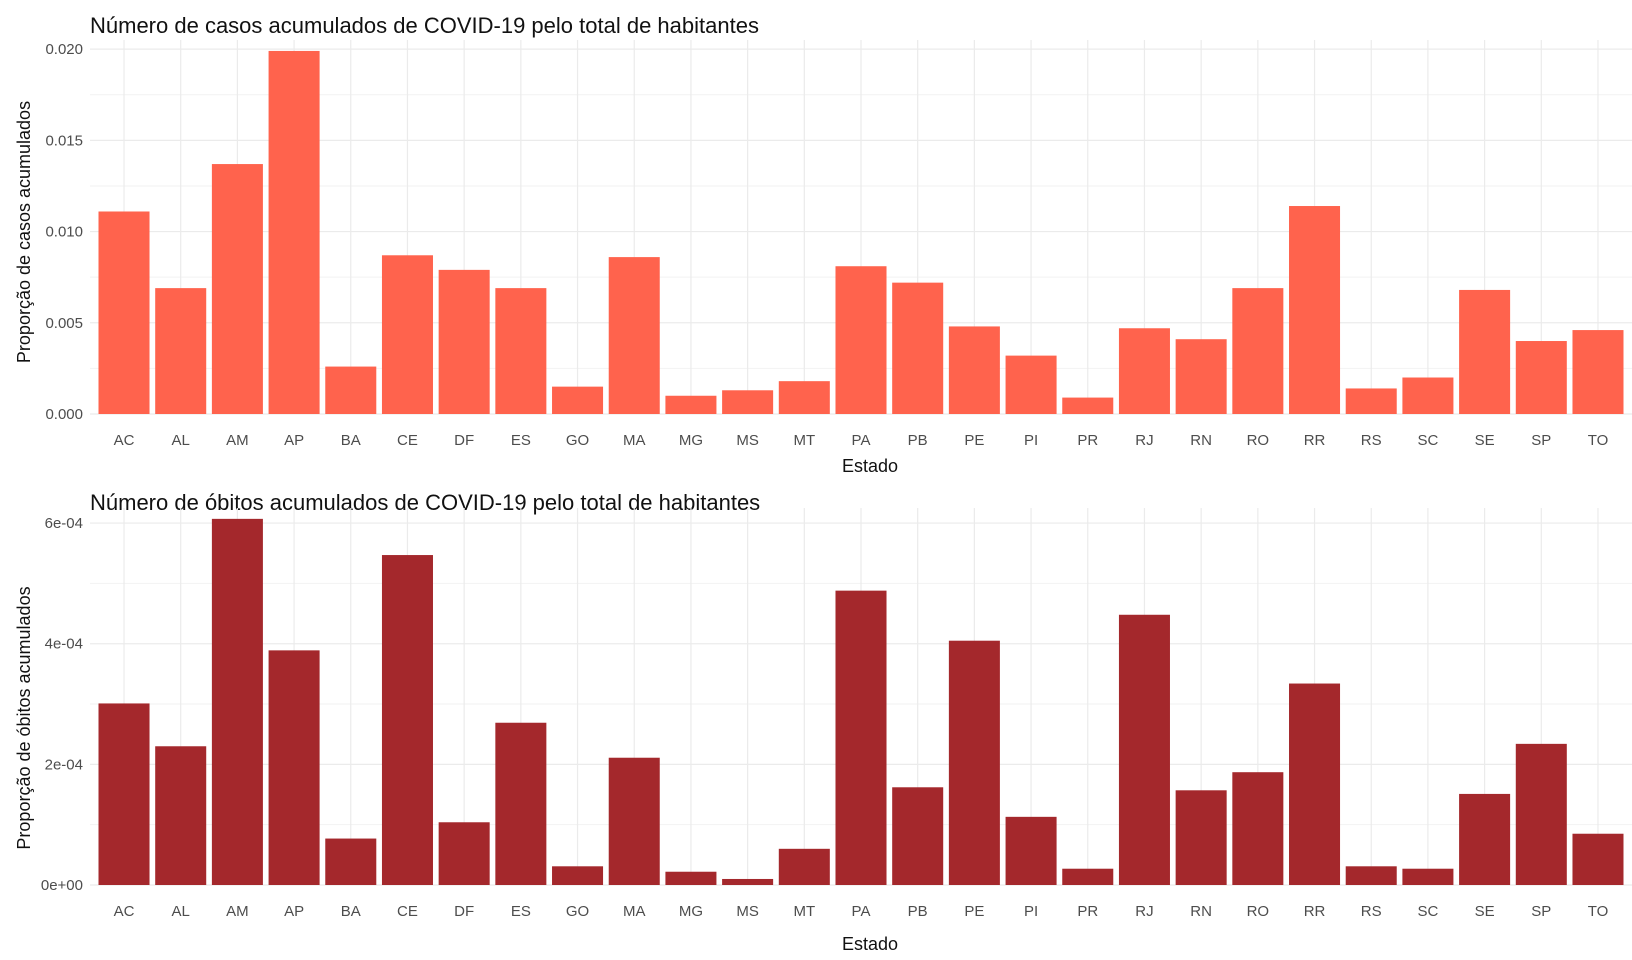 The width and height of the screenshot is (1632, 960). I want to click on bar-to, so click(1598, 859).